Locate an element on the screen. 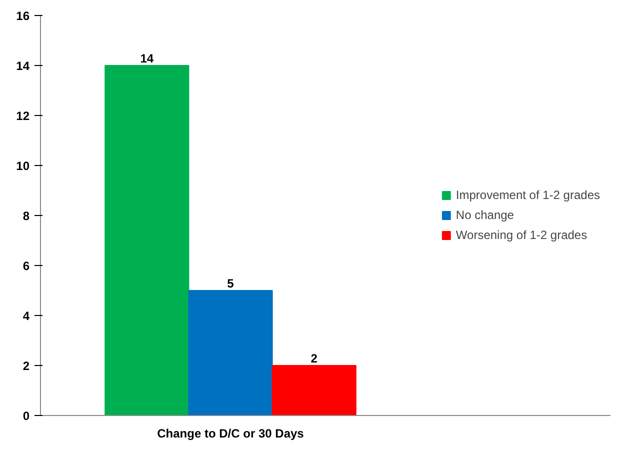 This screenshot has height=455, width=625. data-label: 5 is located at coordinates (230, 283).